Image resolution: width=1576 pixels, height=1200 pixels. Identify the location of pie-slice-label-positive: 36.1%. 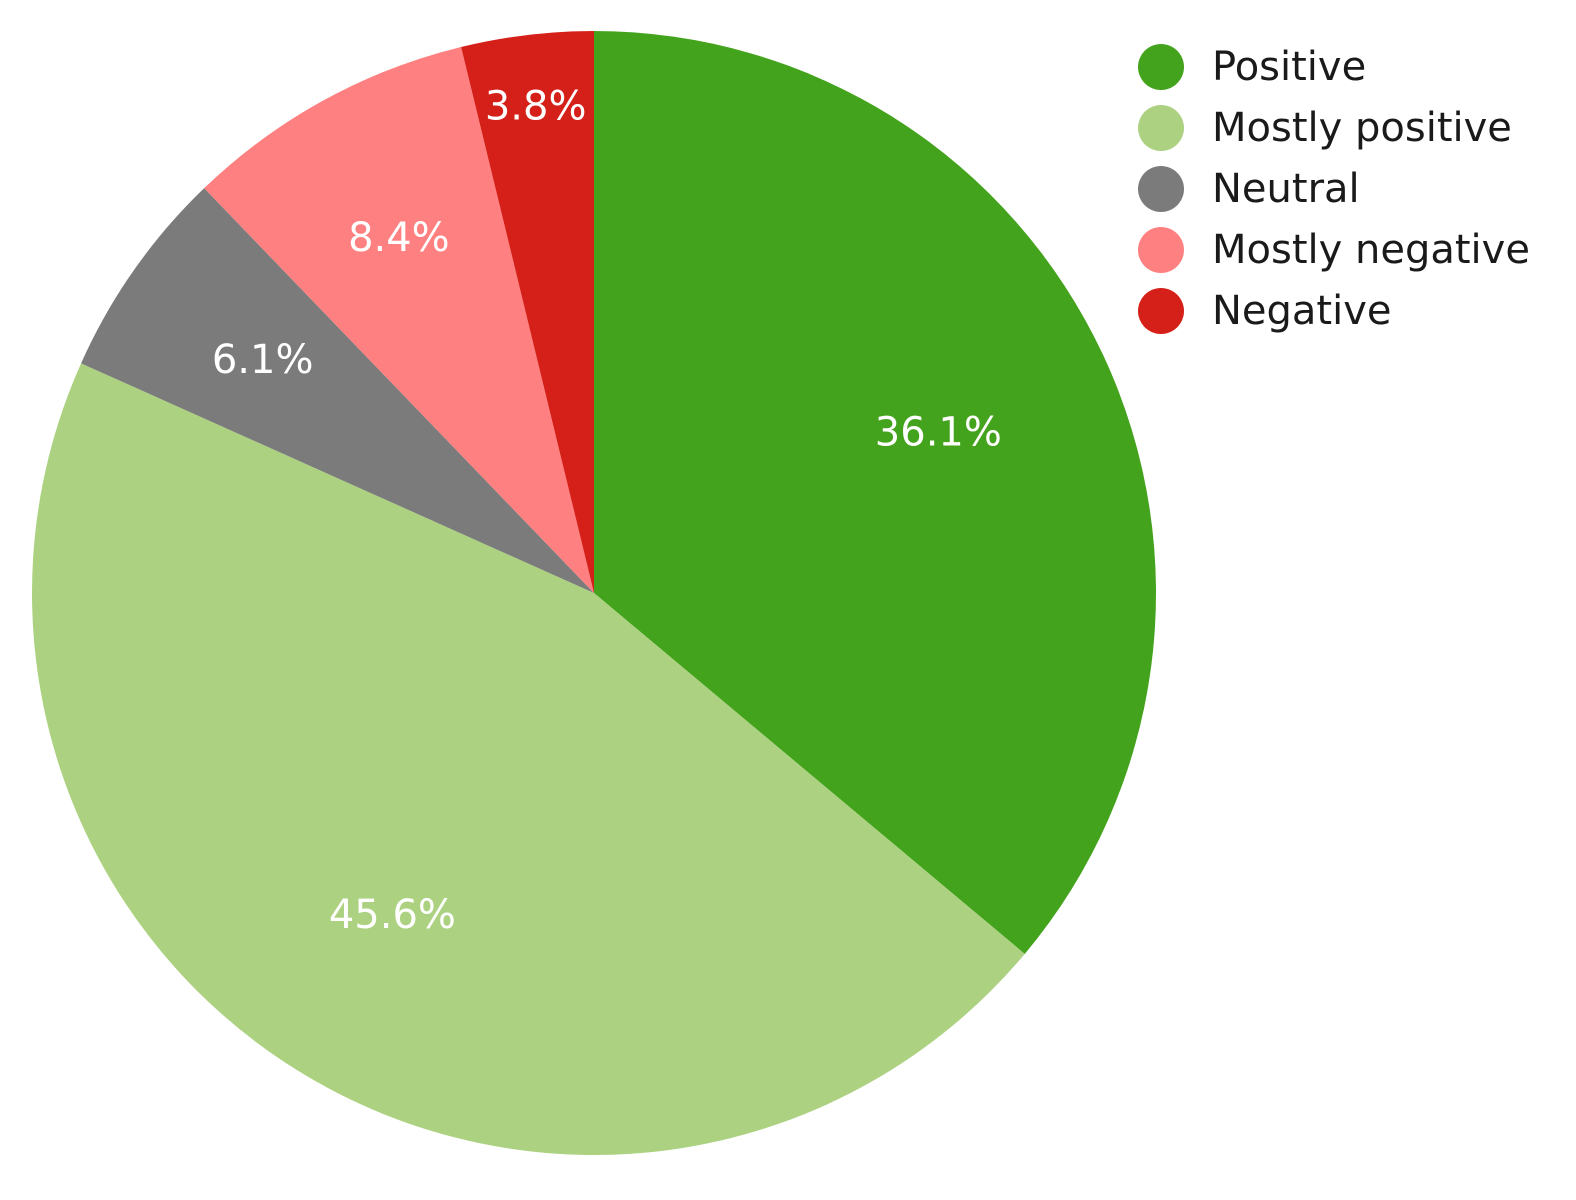
(938, 432).